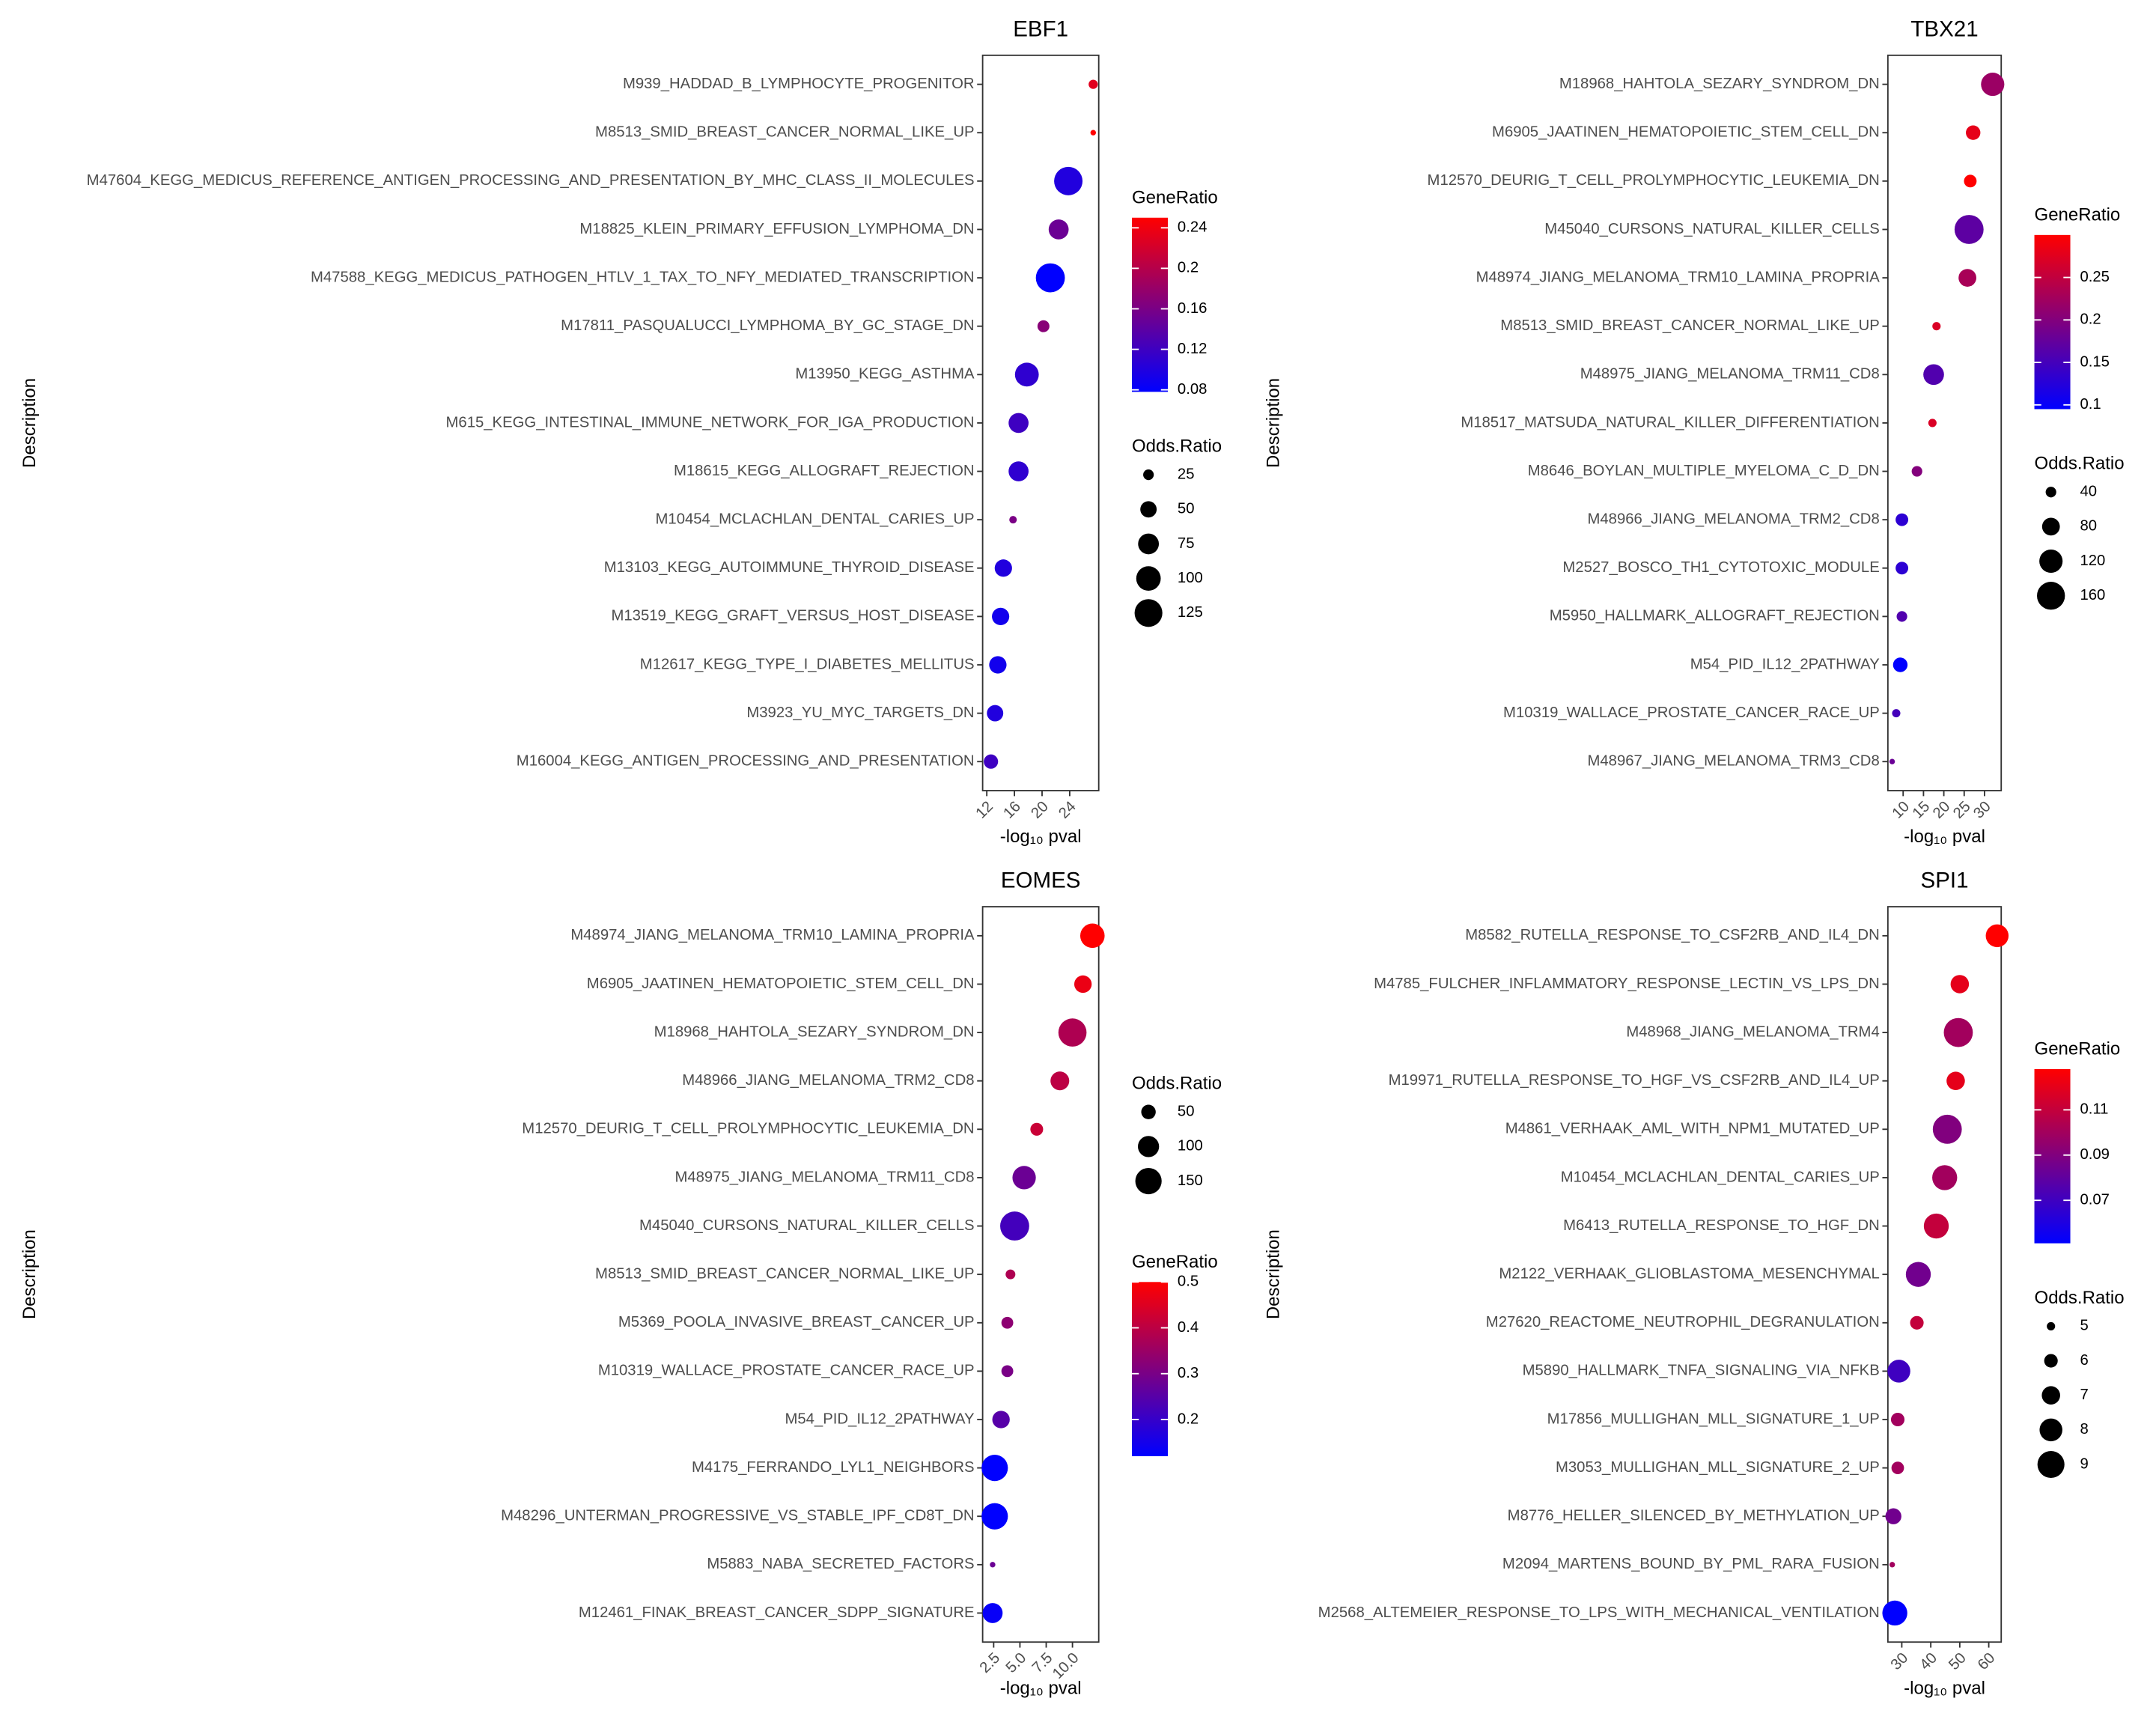  I want to click on y-axis-label: Description, so click(29, 1274).